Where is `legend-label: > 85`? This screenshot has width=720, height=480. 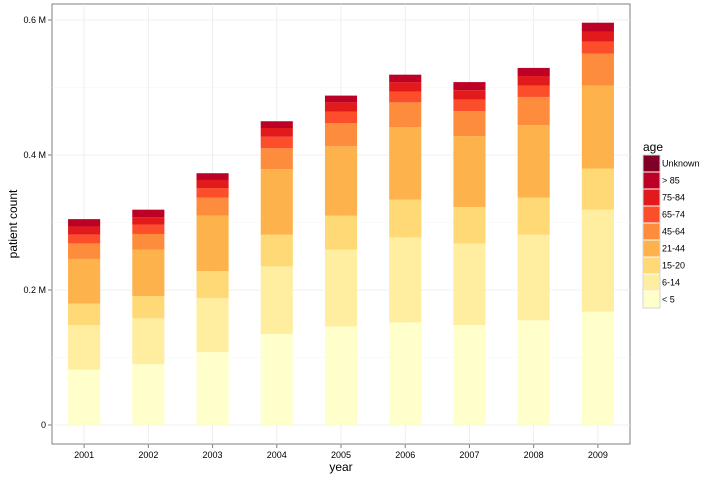
legend-label: > 85 is located at coordinates (671, 181).